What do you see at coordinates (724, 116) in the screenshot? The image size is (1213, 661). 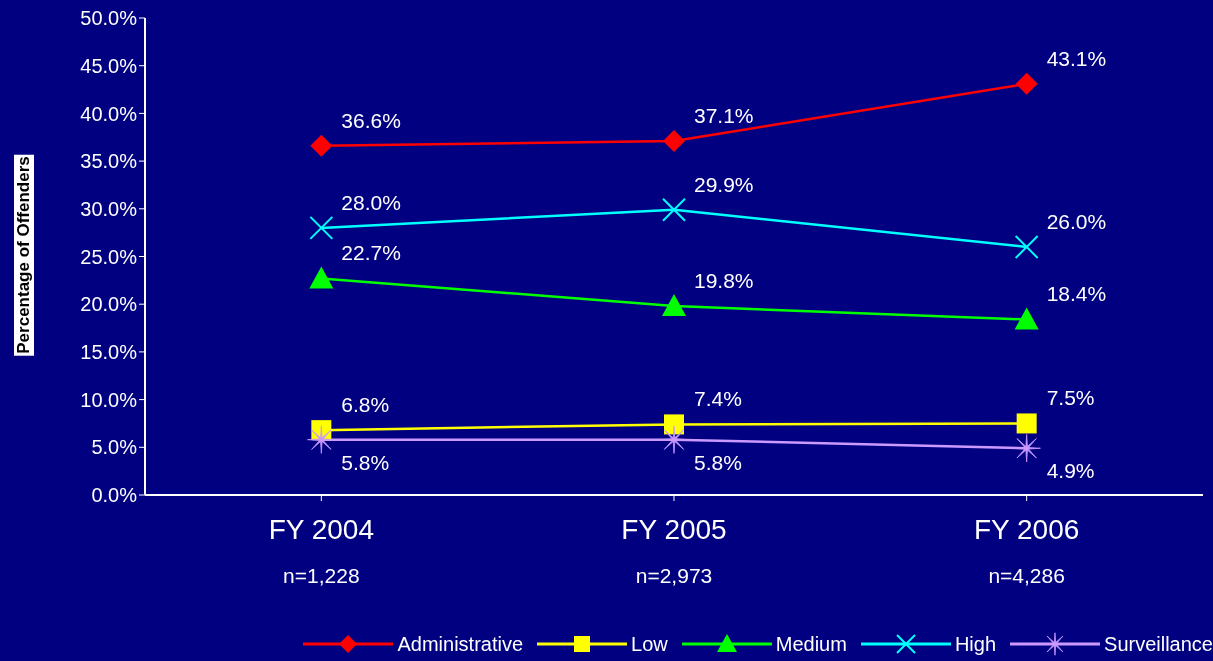 I see `data-label: 37.1%` at bounding box center [724, 116].